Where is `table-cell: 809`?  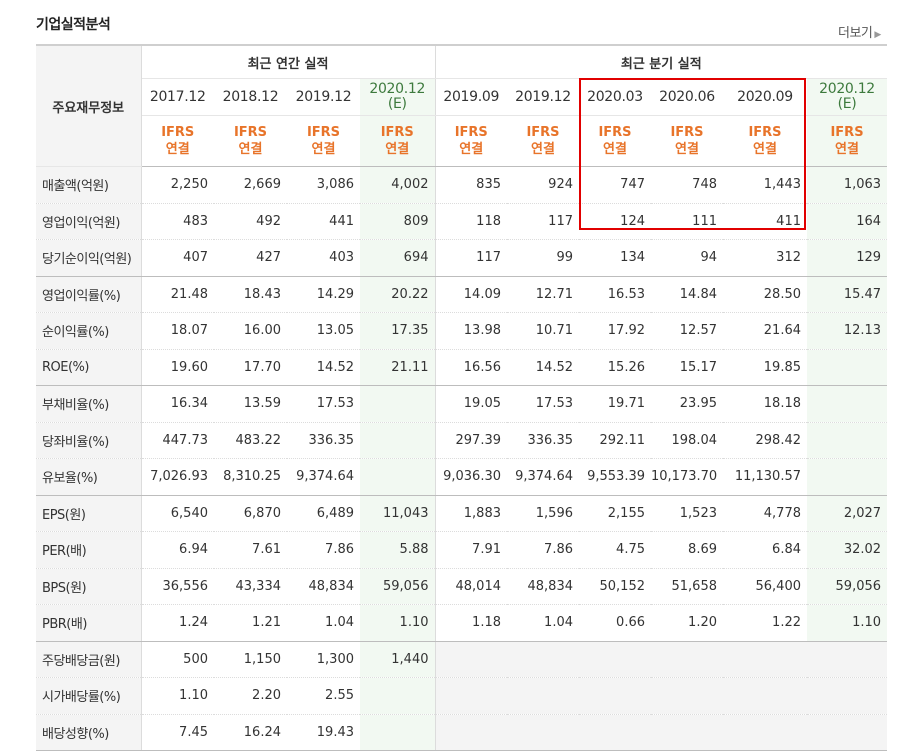
table-cell: 809 is located at coordinates (397, 221).